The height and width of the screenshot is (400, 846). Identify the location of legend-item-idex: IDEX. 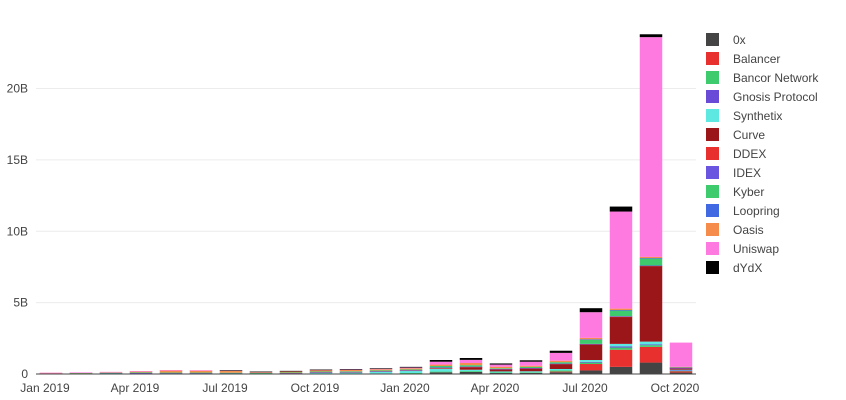
(762, 172).